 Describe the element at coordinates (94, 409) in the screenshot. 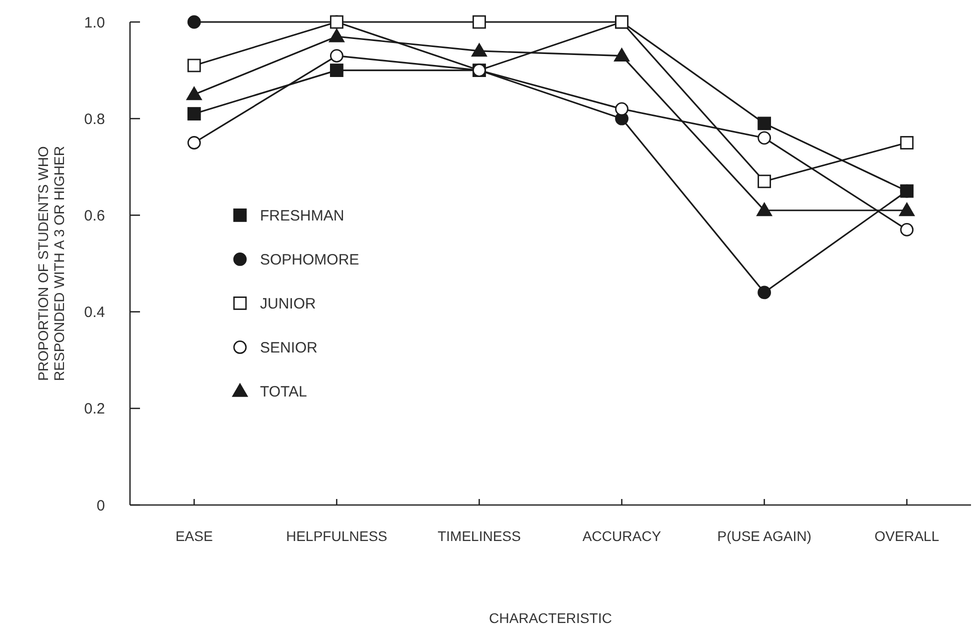

I see `y-tick-label: 0.2` at that location.